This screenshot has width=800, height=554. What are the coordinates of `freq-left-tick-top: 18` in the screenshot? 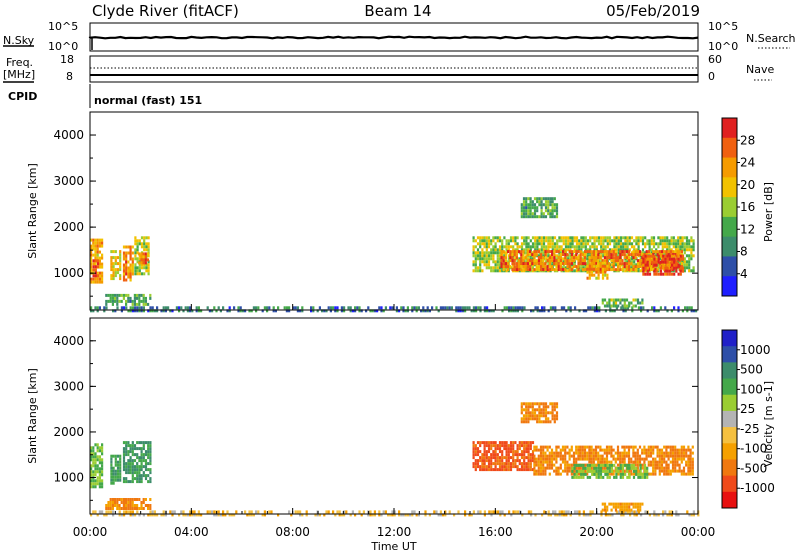 It's located at (67, 59).